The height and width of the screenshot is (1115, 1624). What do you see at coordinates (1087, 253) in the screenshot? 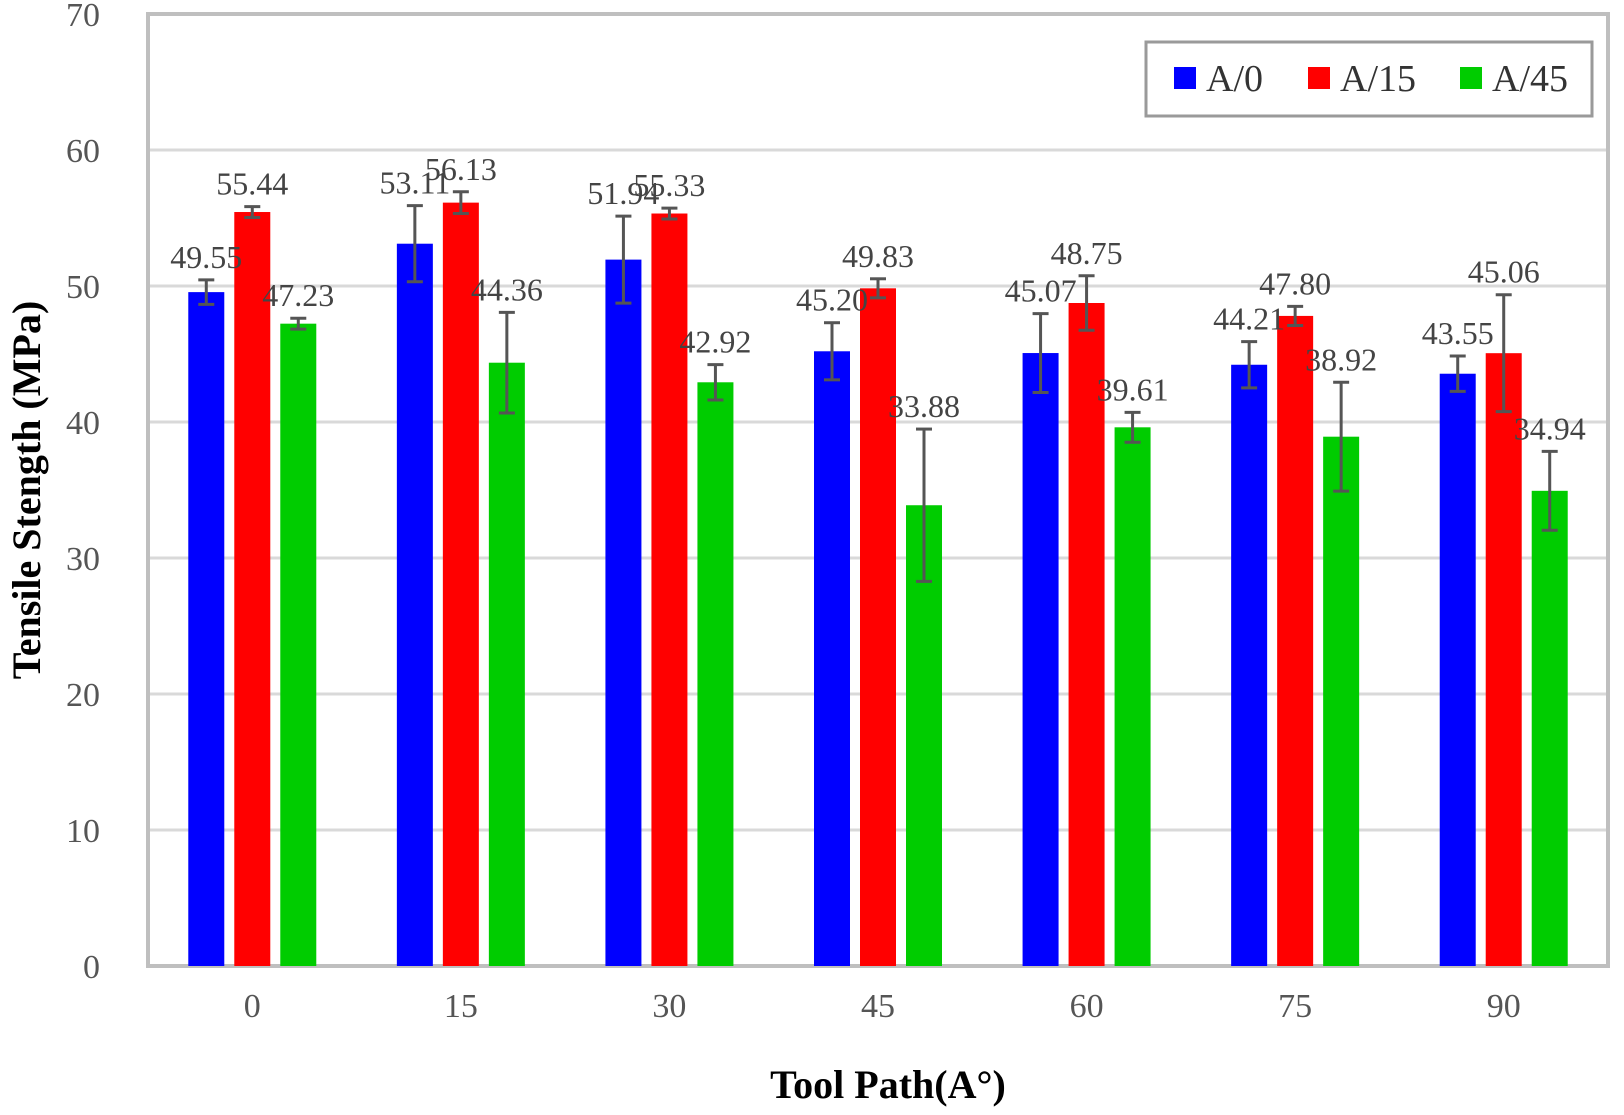
I see `data-label: 48.75` at bounding box center [1087, 253].